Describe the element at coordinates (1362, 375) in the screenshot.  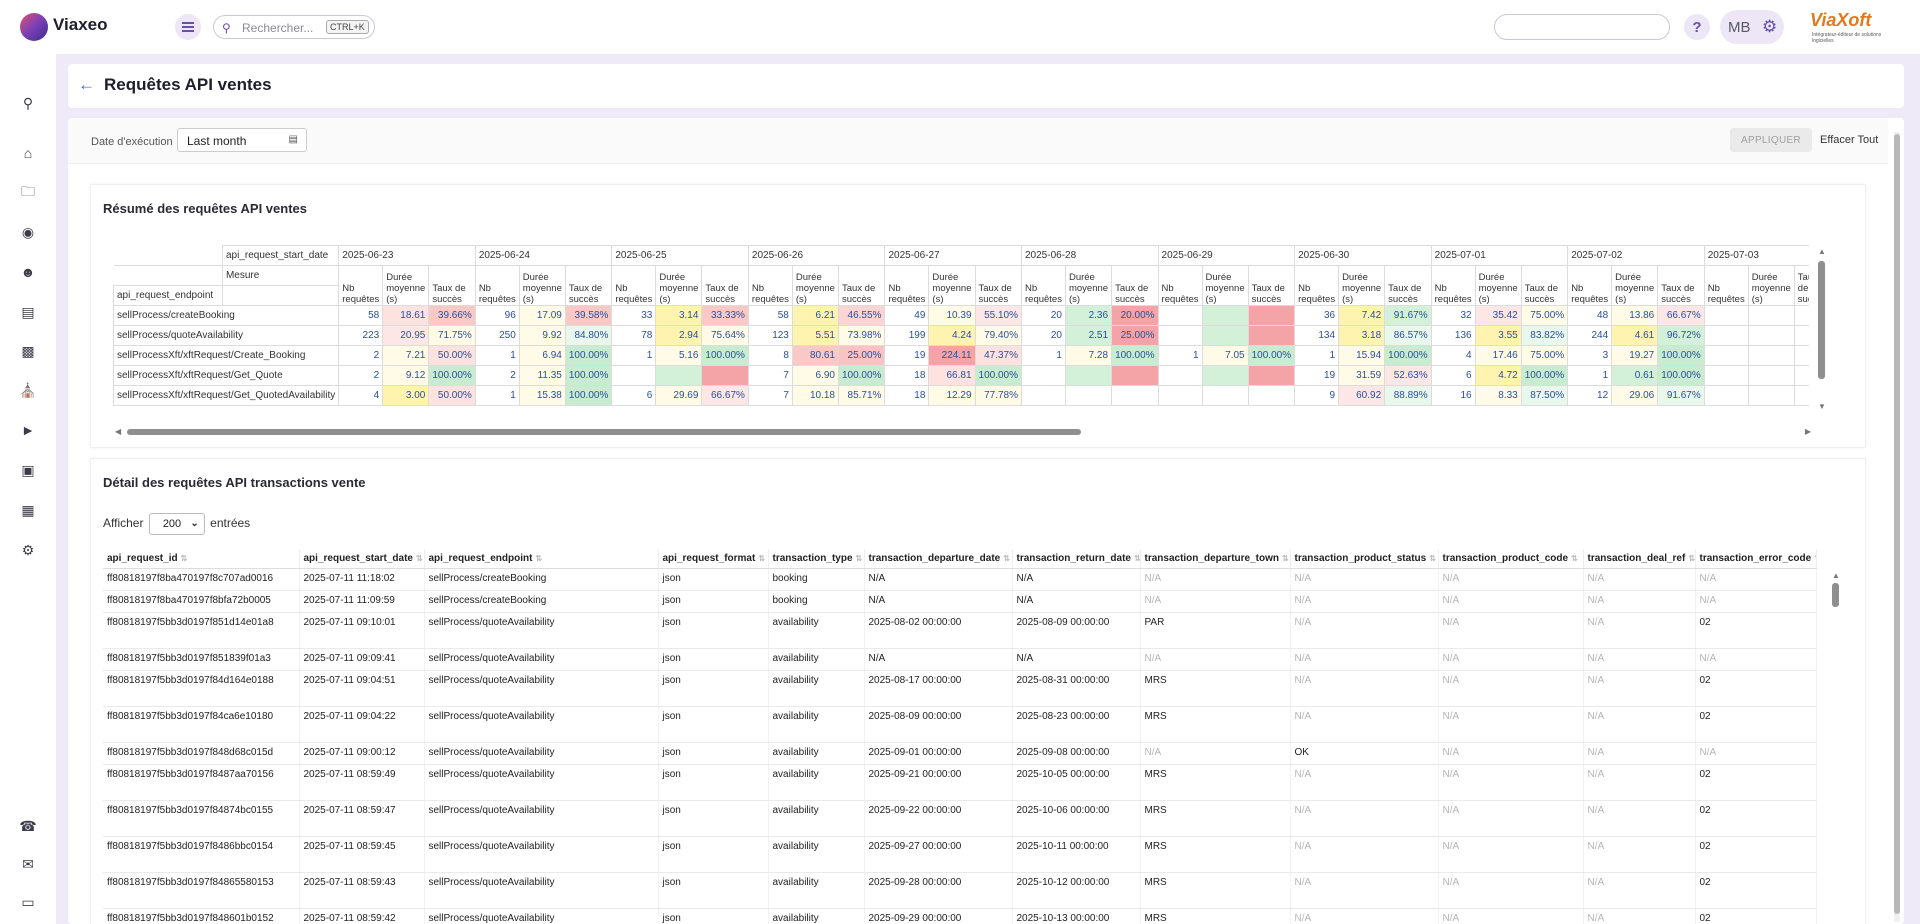
I see `pivot-value-cell: 31.59` at that location.